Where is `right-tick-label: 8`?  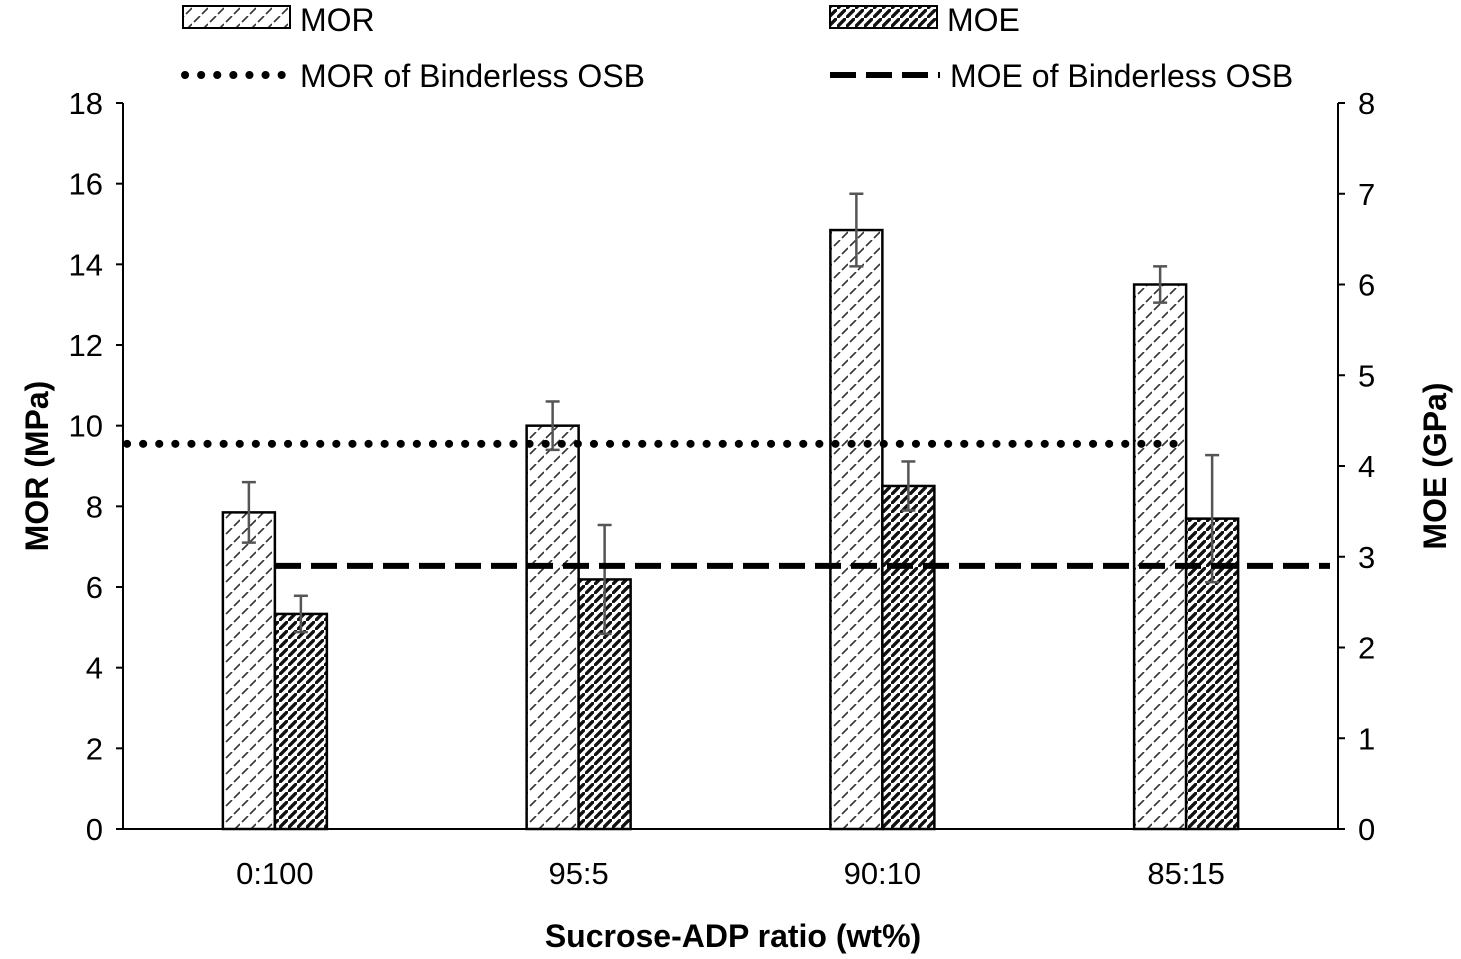
right-tick-label: 8 is located at coordinates (1366, 103).